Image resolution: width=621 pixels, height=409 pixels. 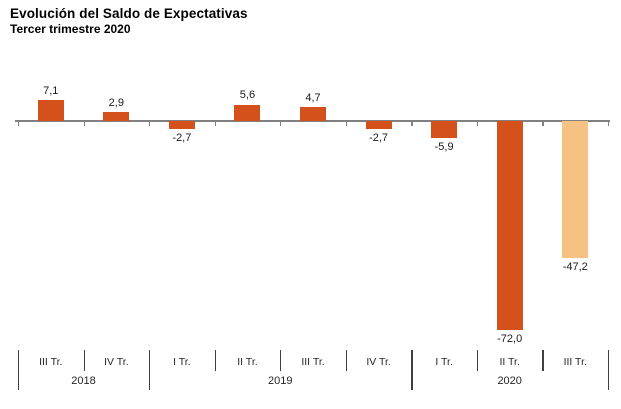 I want to click on chart-title: Evolución del Saldo de Expectativas, so click(x=129, y=13).